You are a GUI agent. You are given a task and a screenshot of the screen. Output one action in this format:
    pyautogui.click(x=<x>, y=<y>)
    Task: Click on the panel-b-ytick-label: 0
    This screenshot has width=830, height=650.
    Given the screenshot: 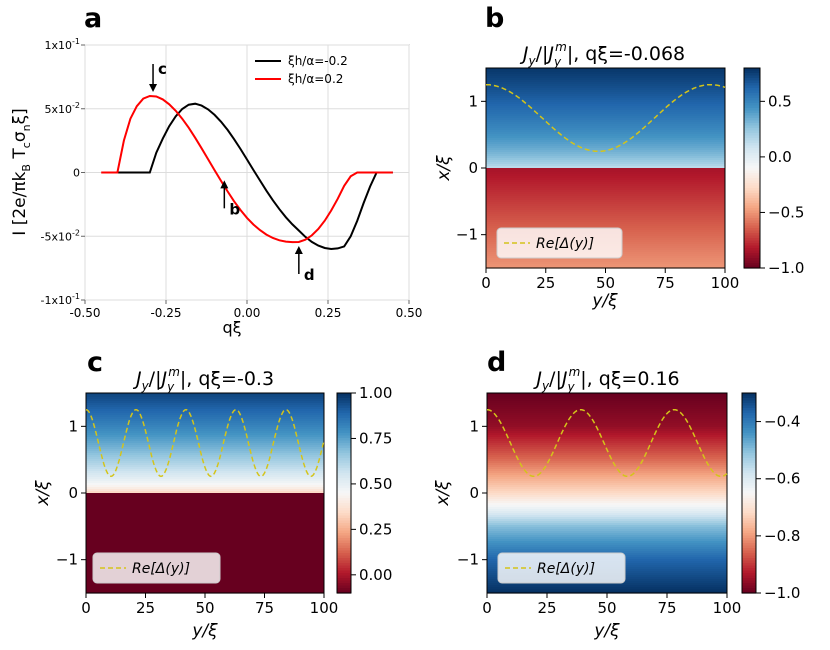 What is the action you would take?
    pyautogui.click(x=473, y=168)
    